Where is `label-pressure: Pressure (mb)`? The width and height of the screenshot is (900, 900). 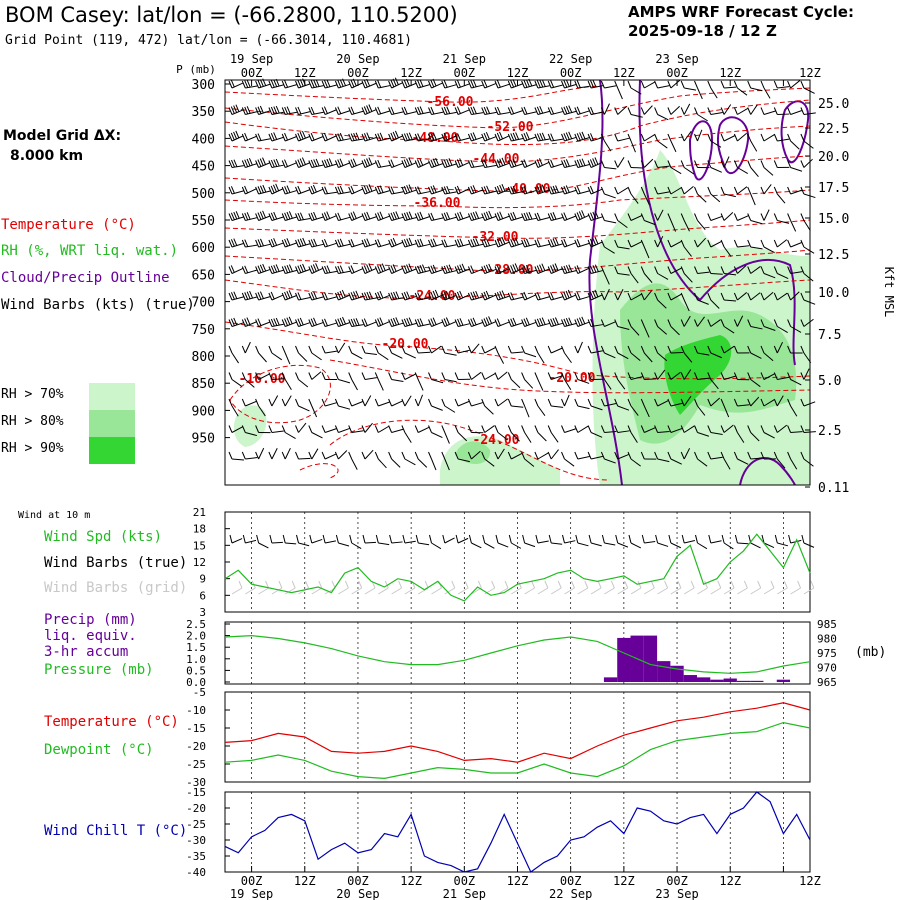
label-pressure: Pressure (mb) is located at coordinates (99, 670).